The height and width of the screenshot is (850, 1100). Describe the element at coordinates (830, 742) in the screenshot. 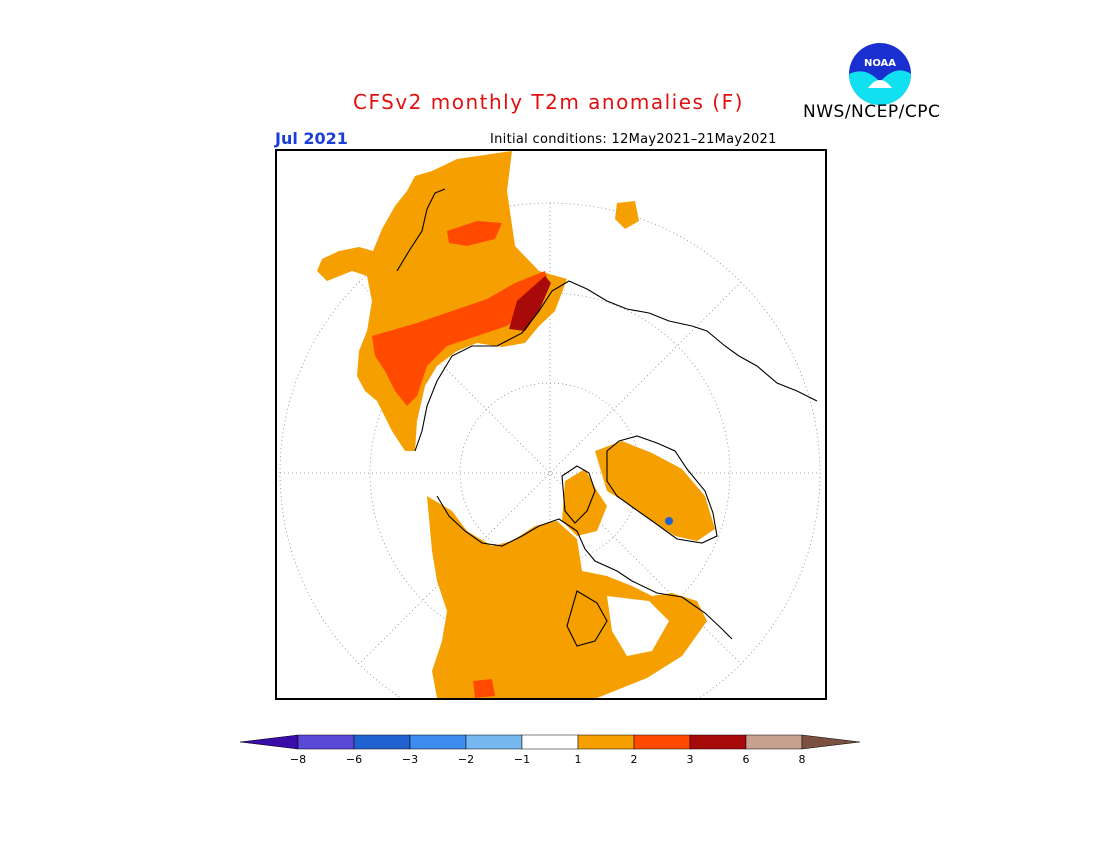

I see `colorbar-arrow-high` at that location.